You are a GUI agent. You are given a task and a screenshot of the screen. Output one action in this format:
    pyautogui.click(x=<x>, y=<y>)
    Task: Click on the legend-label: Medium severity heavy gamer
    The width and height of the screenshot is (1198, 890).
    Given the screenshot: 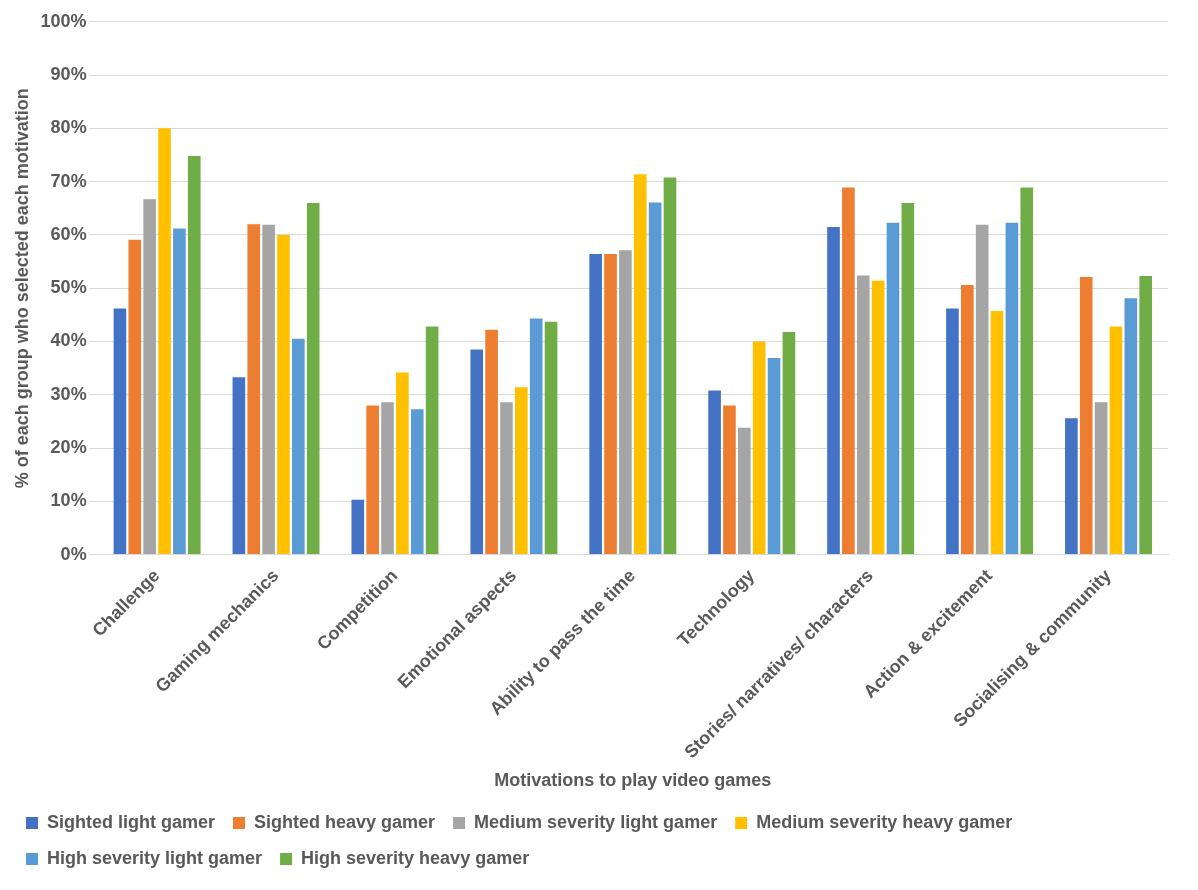 What is the action you would take?
    pyautogui.click(x=884, y=821)
    